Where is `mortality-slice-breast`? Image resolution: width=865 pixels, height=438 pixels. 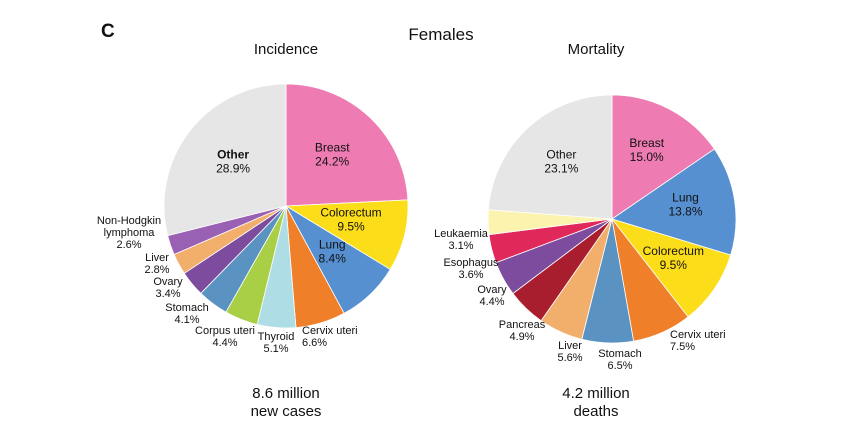
mortality-slice-breast is located at coordinates (663, 157).